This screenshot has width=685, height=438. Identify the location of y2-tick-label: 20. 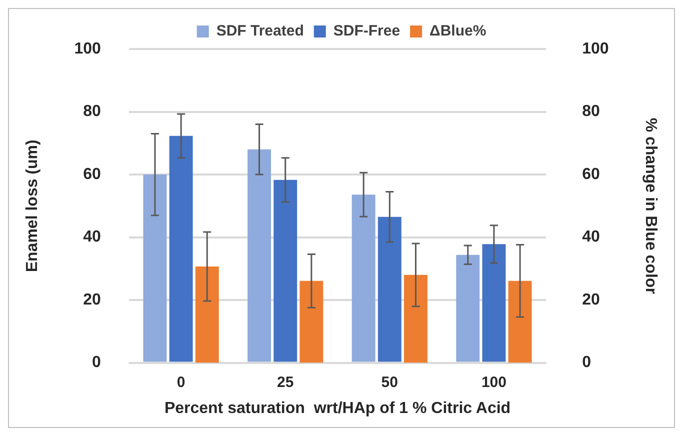
(591, 299).